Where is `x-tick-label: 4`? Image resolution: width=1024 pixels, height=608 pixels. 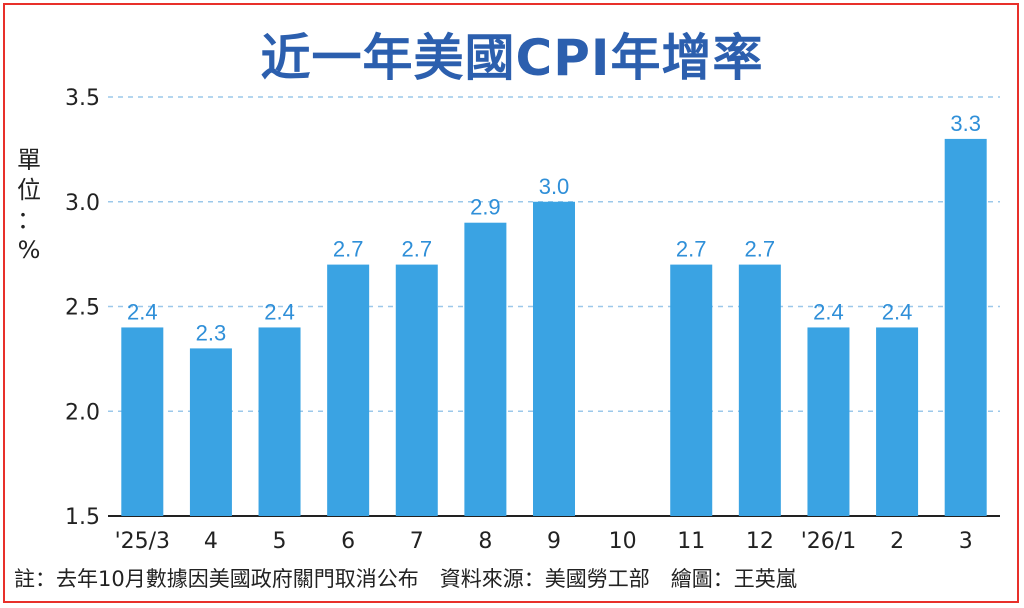
x-tick-label: 4 is located at coordinates (211, 541).